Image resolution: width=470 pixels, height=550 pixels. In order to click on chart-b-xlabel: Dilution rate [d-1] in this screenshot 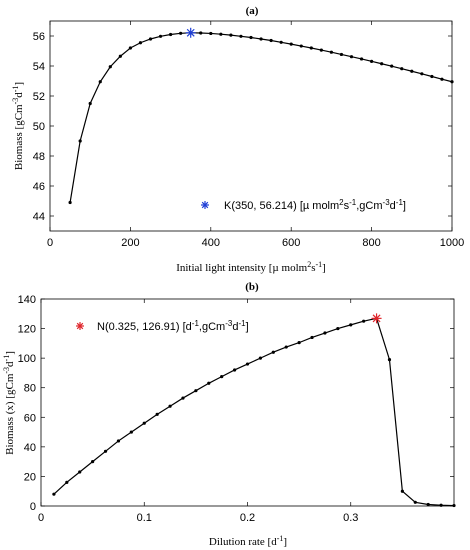, I will do `click(248, 541)`.